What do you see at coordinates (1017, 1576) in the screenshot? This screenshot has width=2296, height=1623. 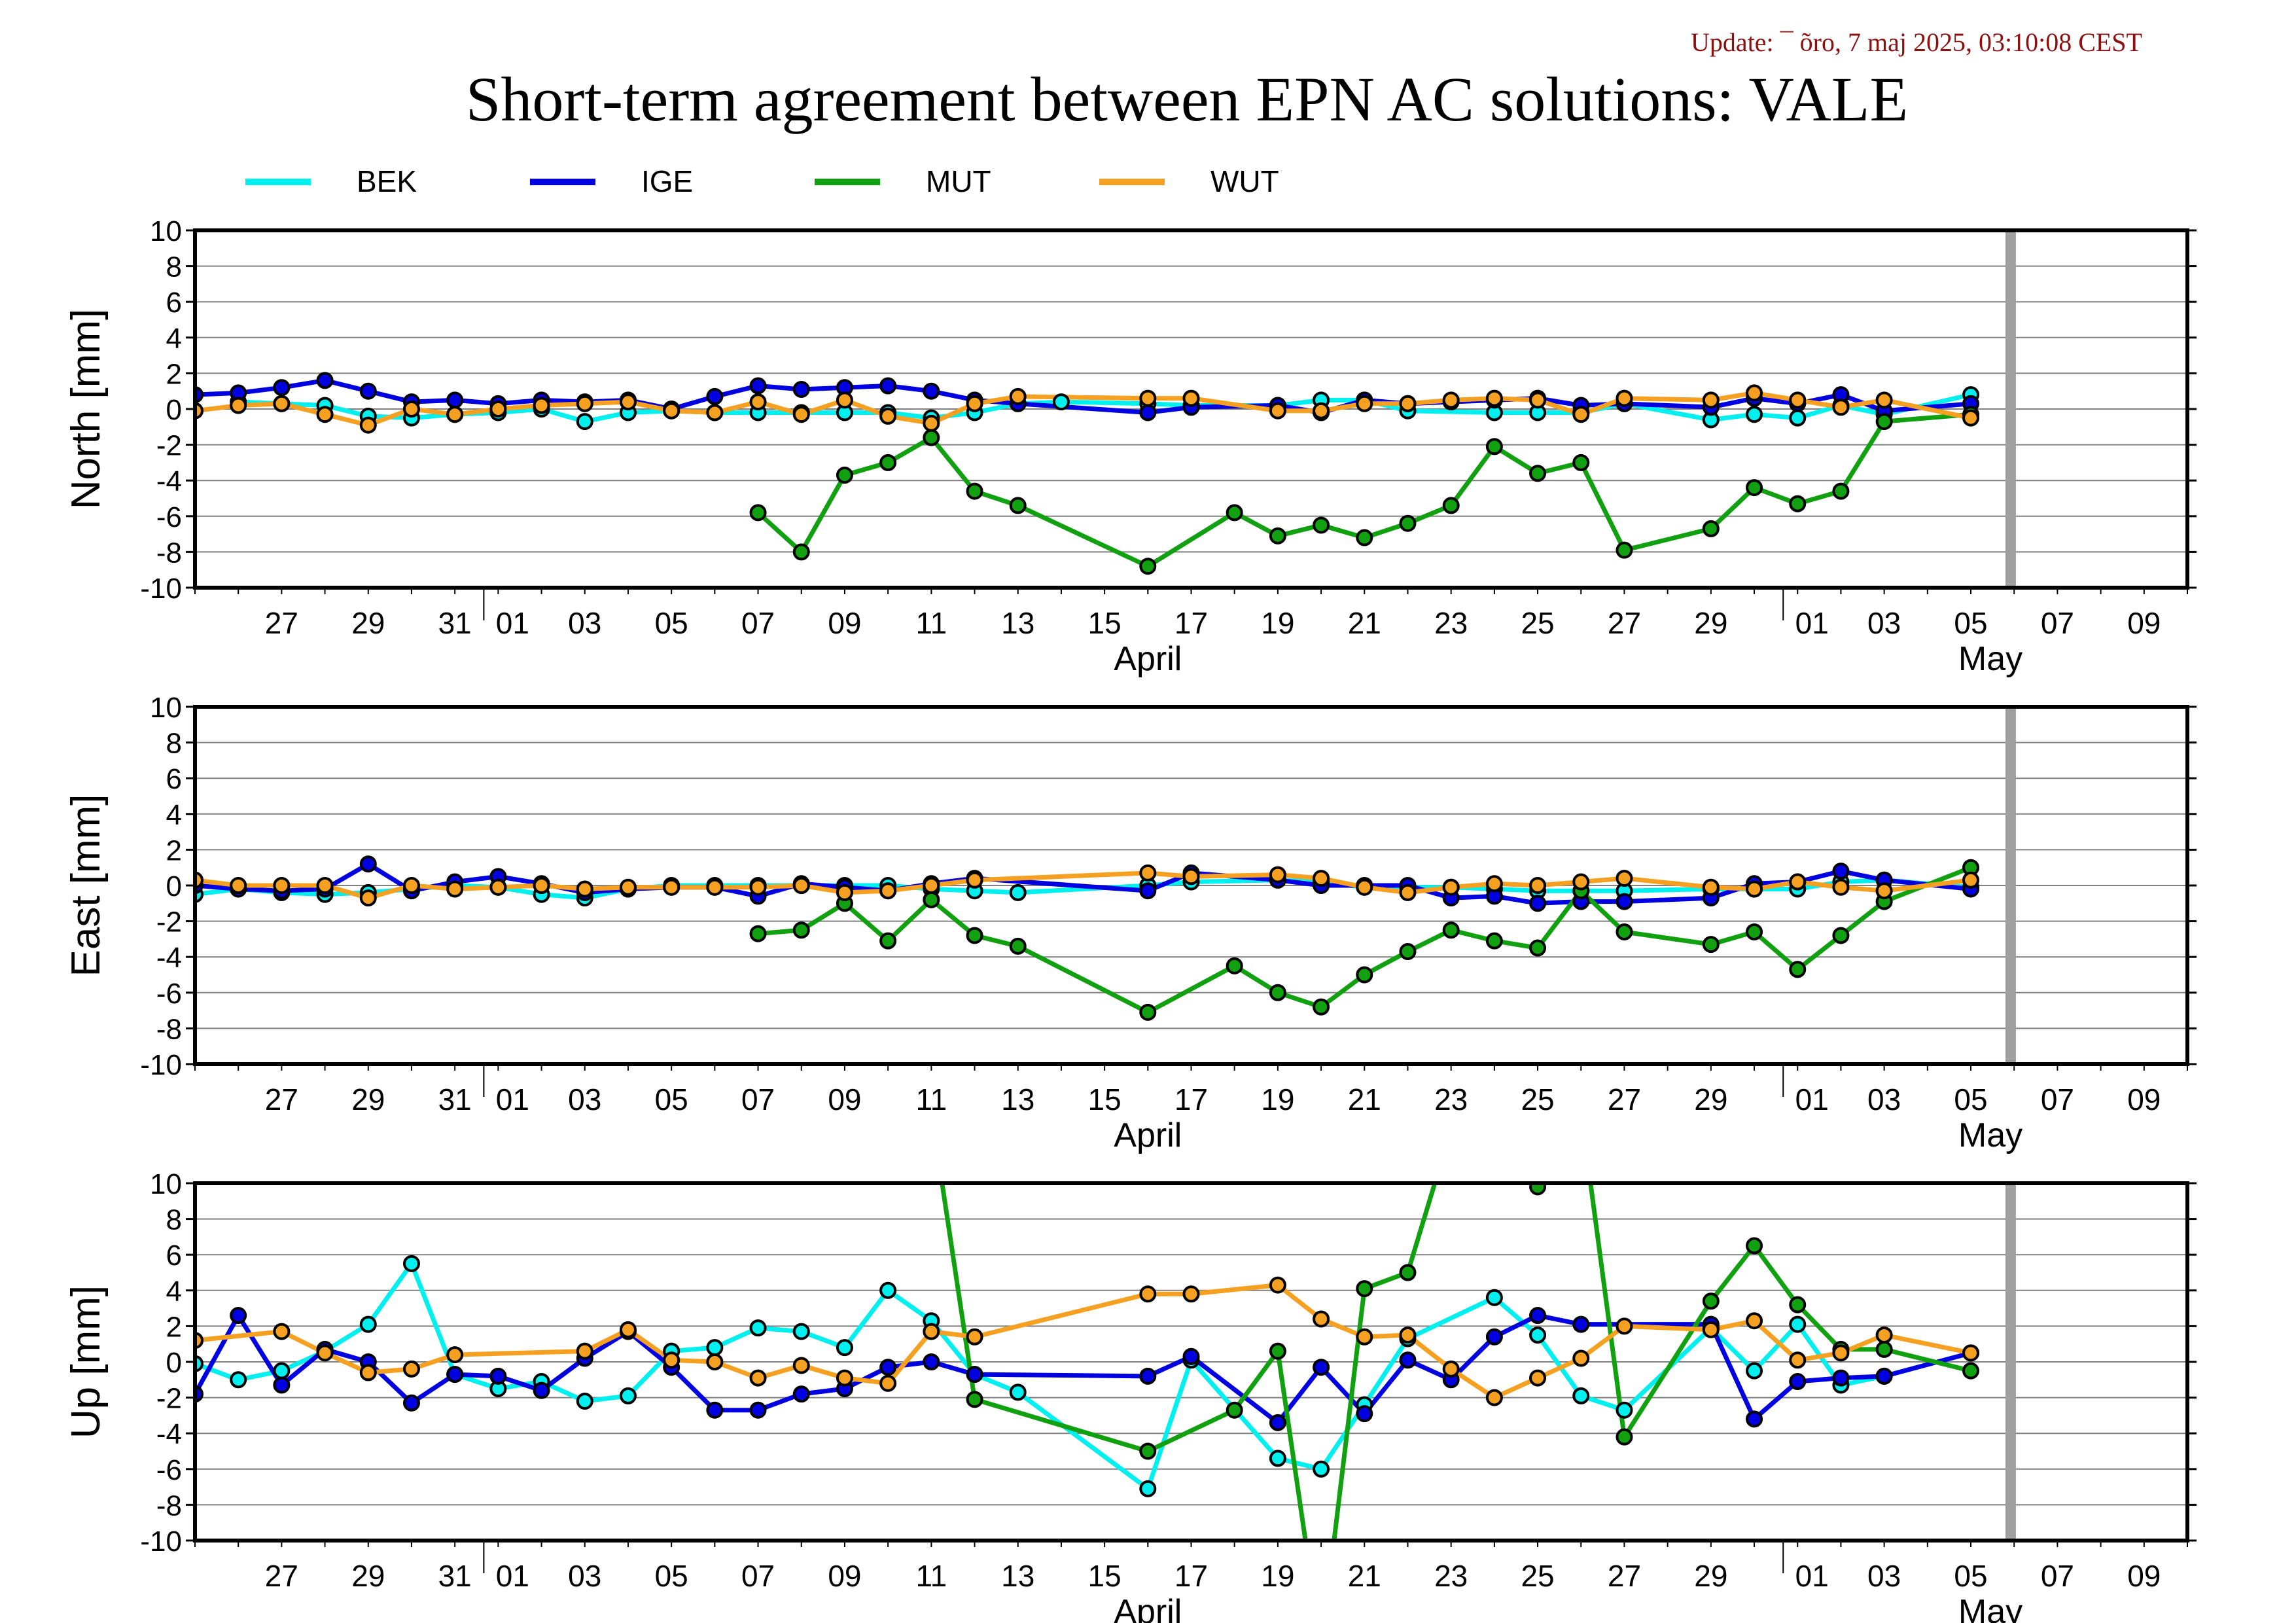 I see `x-tick-label: 13` at bounding box center [1017, 1576].